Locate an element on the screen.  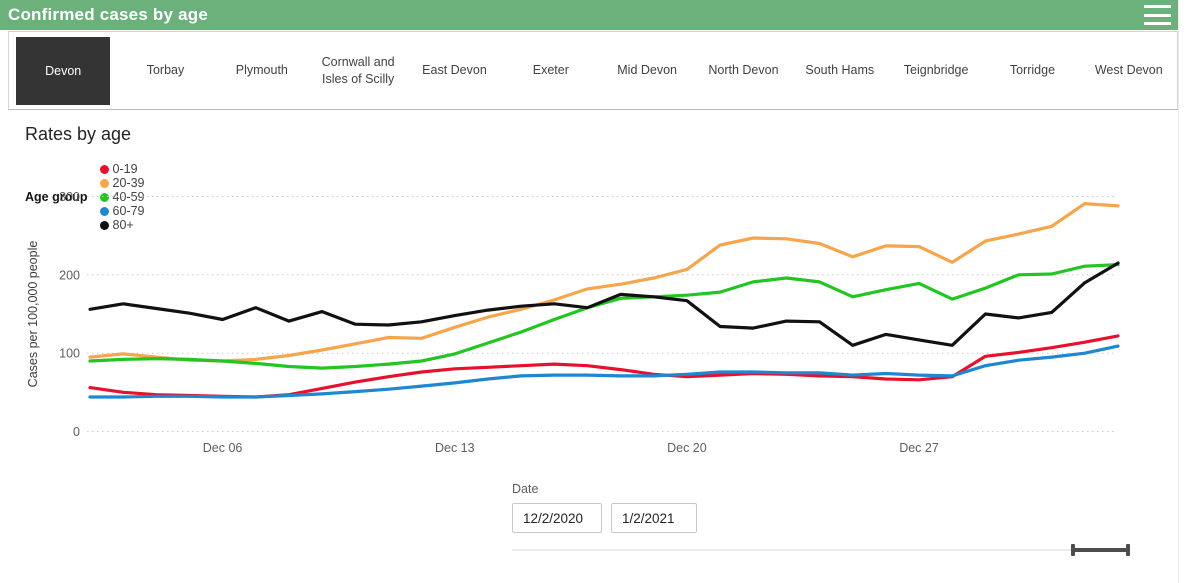
legend-item-60-79: 60-79 is located at coordinates (122, 211).